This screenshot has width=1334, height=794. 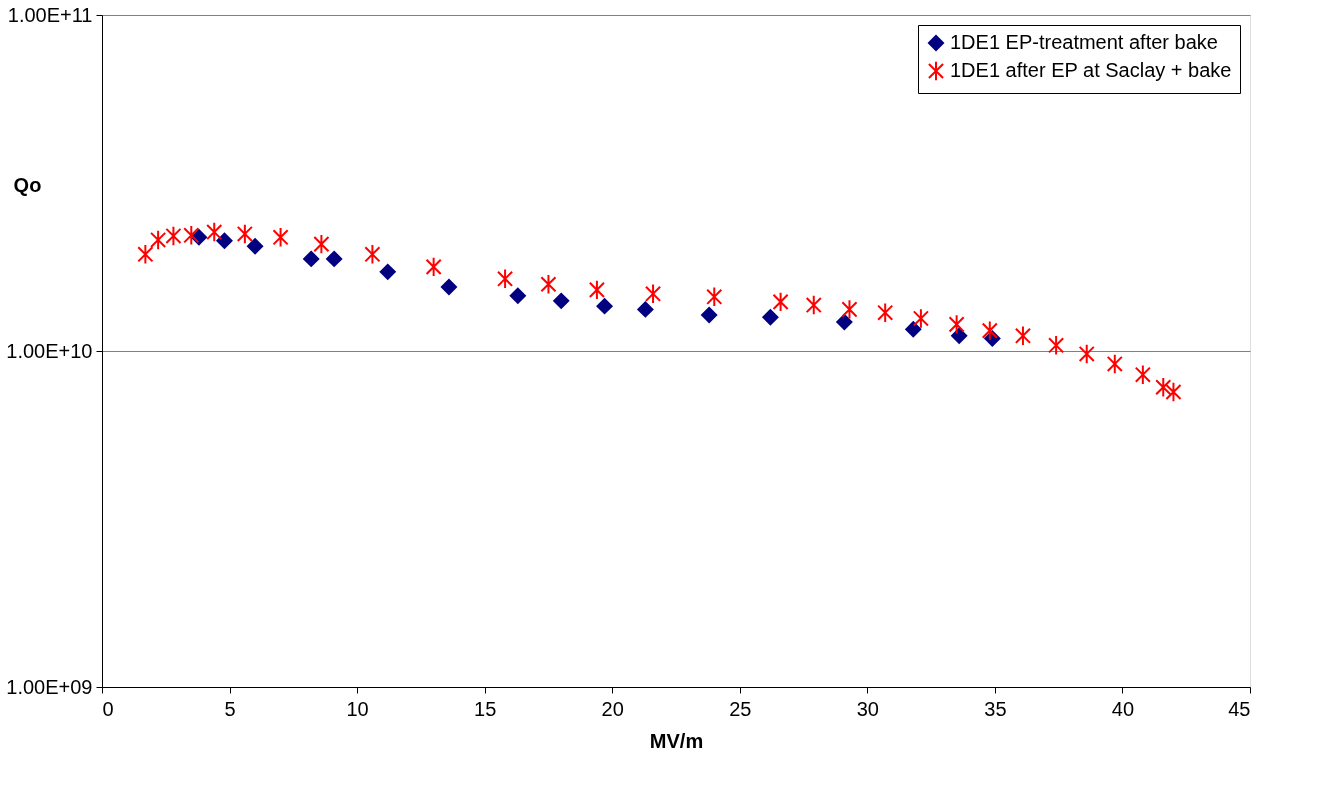 I want to click on legend-label: 1DE1 after EP at Saclay + bake, so click(x=1091, y=70).